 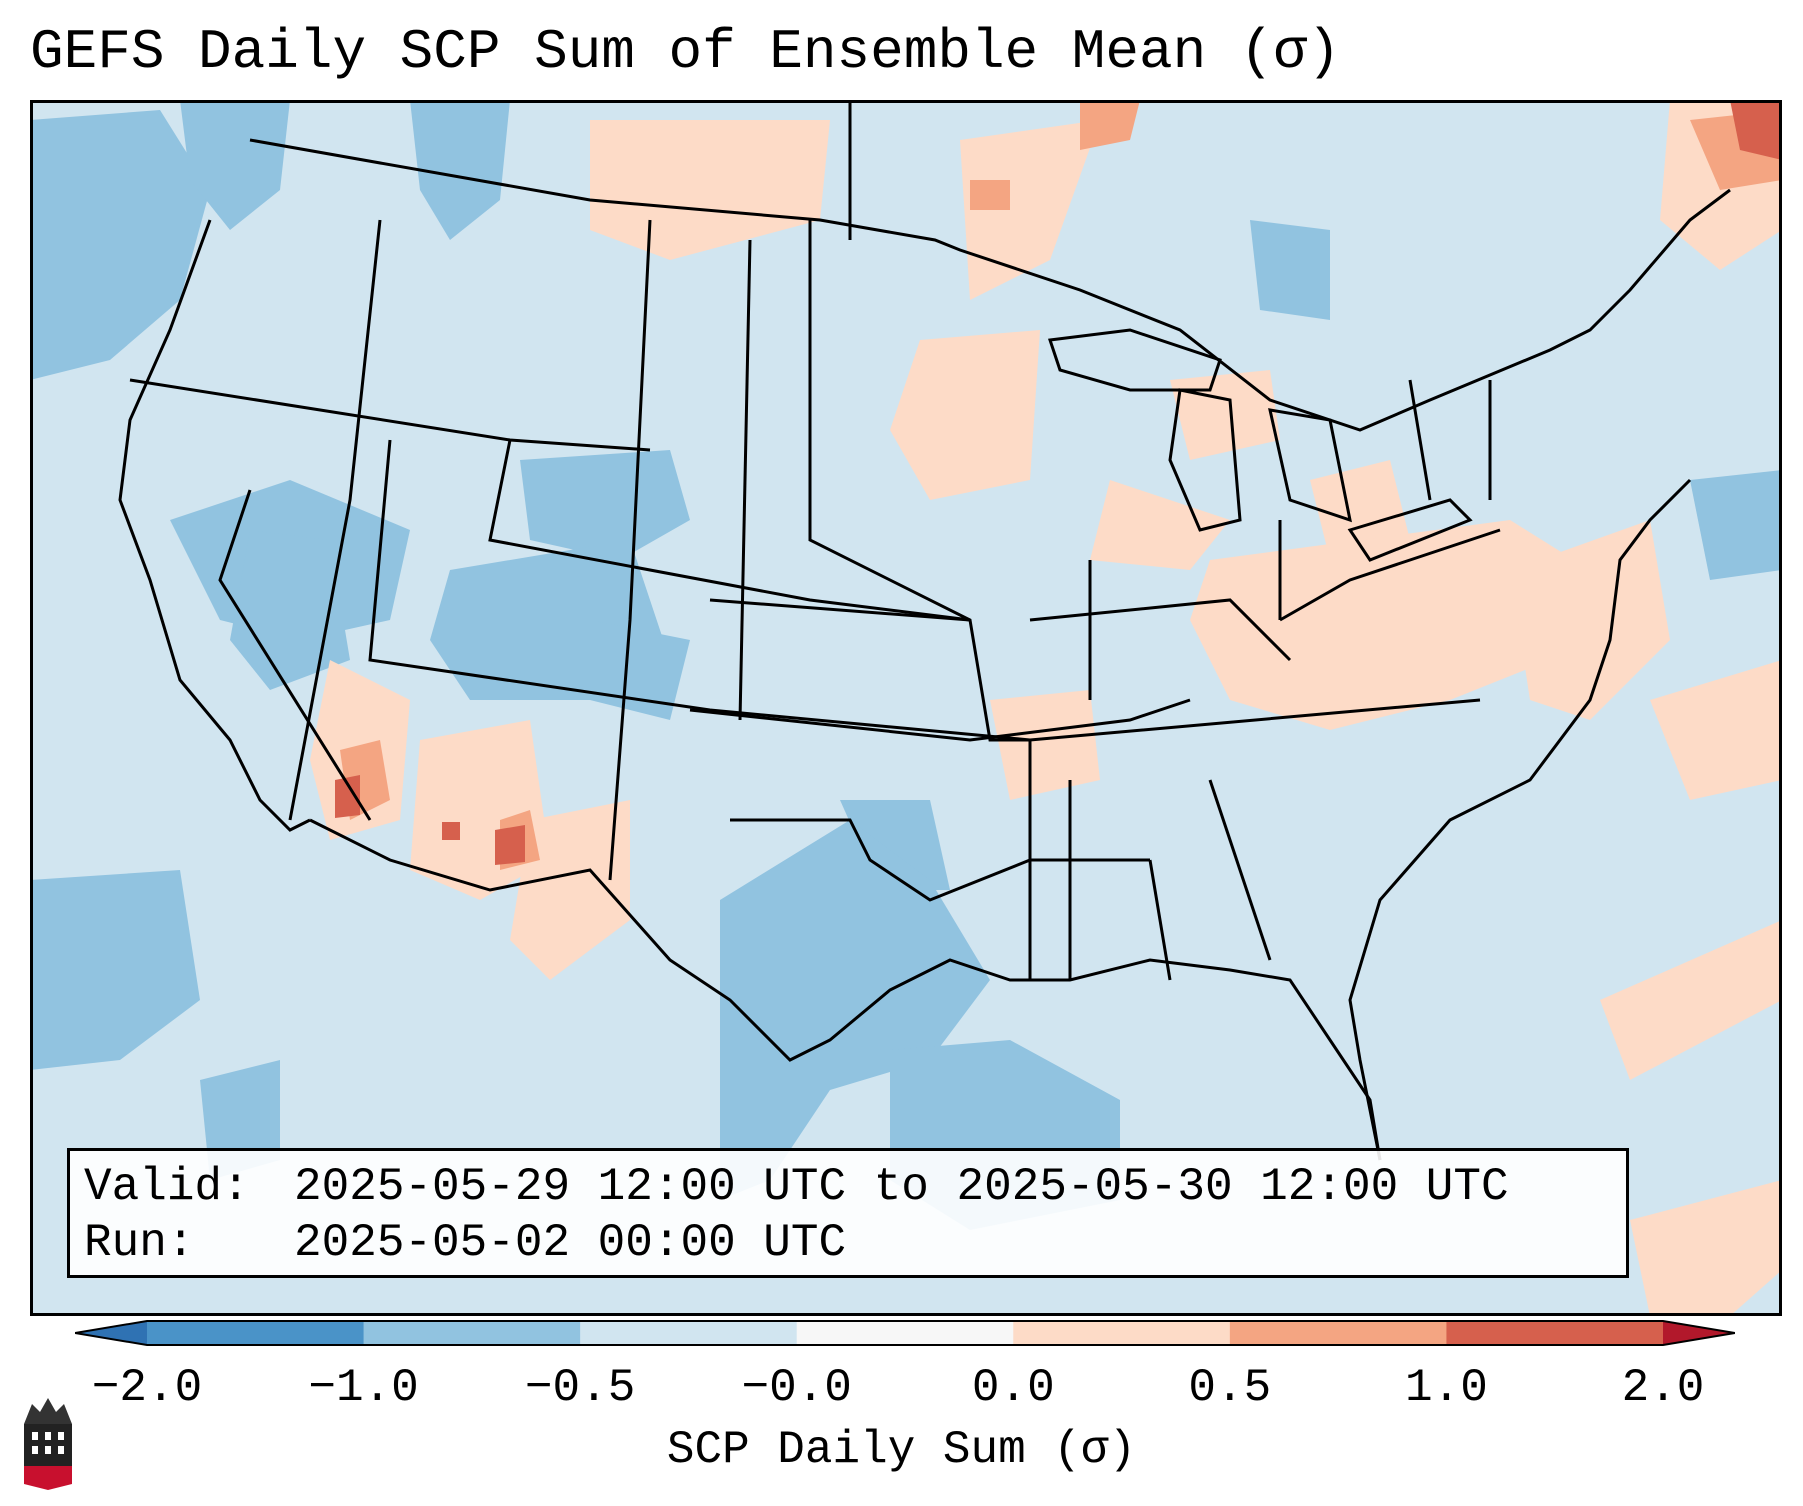 I want to click on colorbar-tick-label: −2.0, so click(x=147, y=1388).